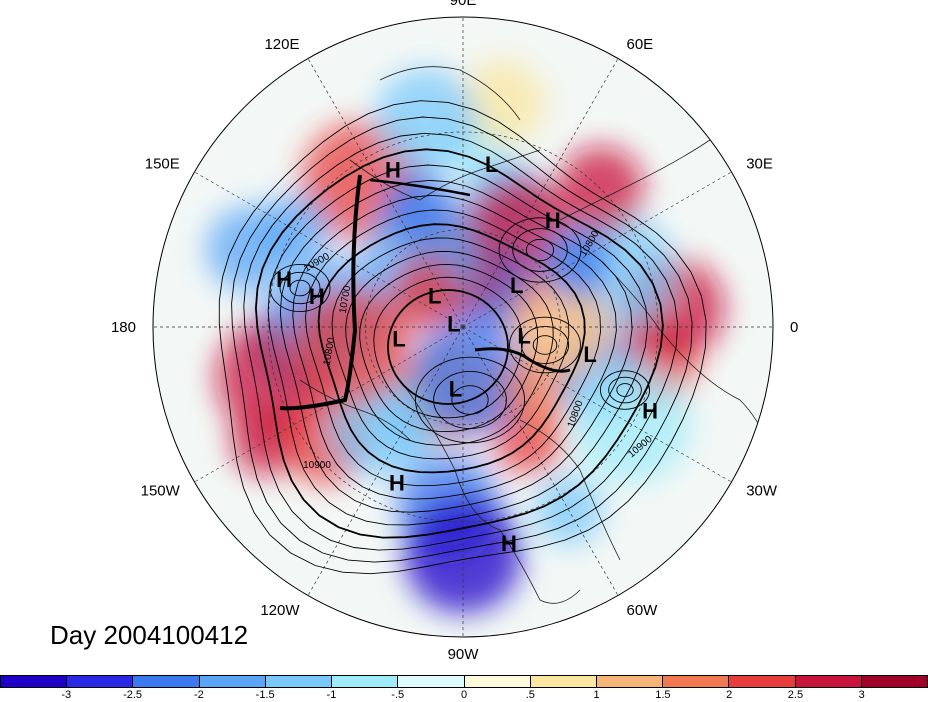 Image resolution: width=928 pixels, height=702 pixels. Describe the element at coordinates (265, 695) in the screenshot. I see `colorbar-tick-label: -1.5` at that location.